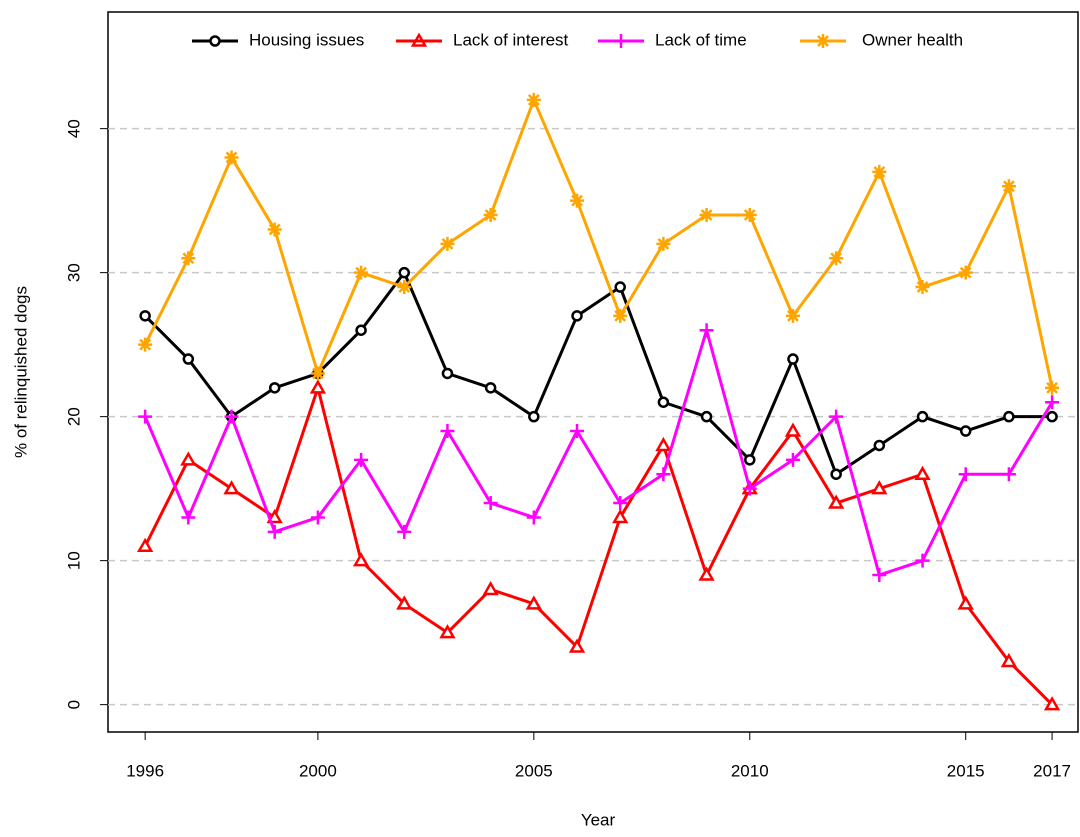 The width and height of the screenshot is (1080, 837). I want to click on y-tick-label: 20, so click(73, 416).